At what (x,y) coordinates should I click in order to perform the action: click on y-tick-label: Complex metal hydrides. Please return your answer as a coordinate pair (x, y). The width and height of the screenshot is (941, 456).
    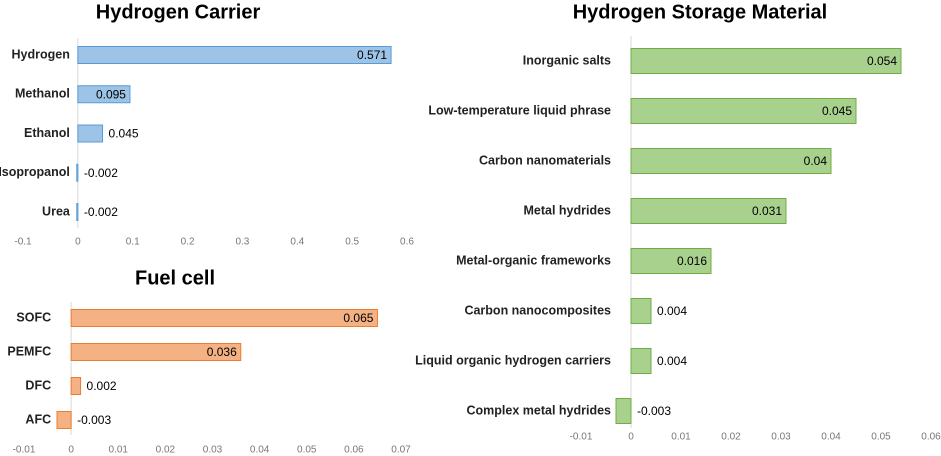
    Looking at the image, I should click on (539, 410).